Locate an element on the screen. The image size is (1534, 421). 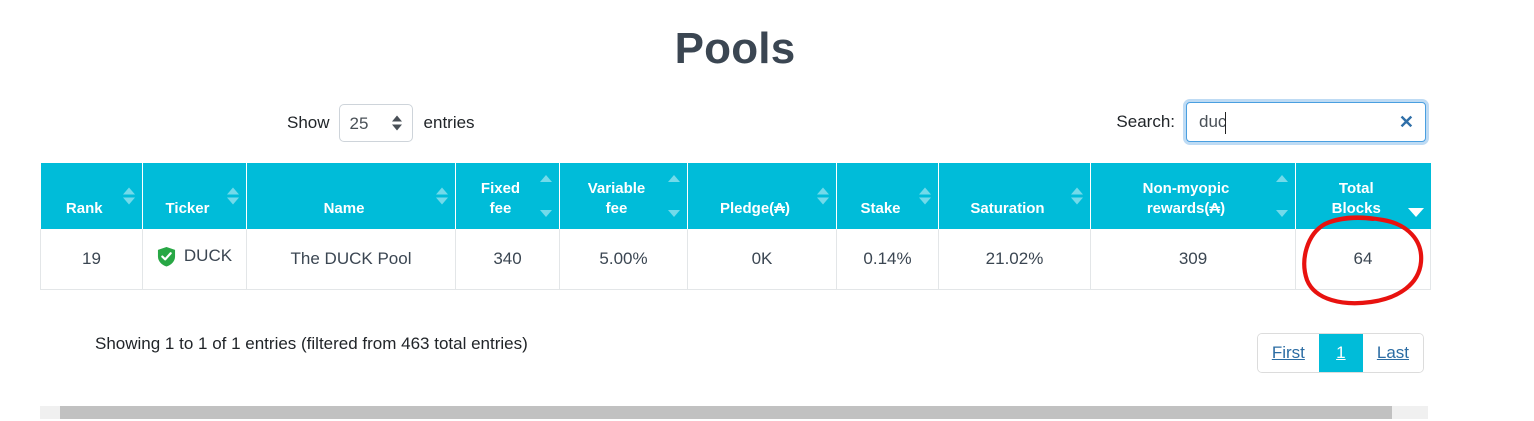
table-header: Rank Ticker Name Fixed fee is located at coordinates (735, 196).